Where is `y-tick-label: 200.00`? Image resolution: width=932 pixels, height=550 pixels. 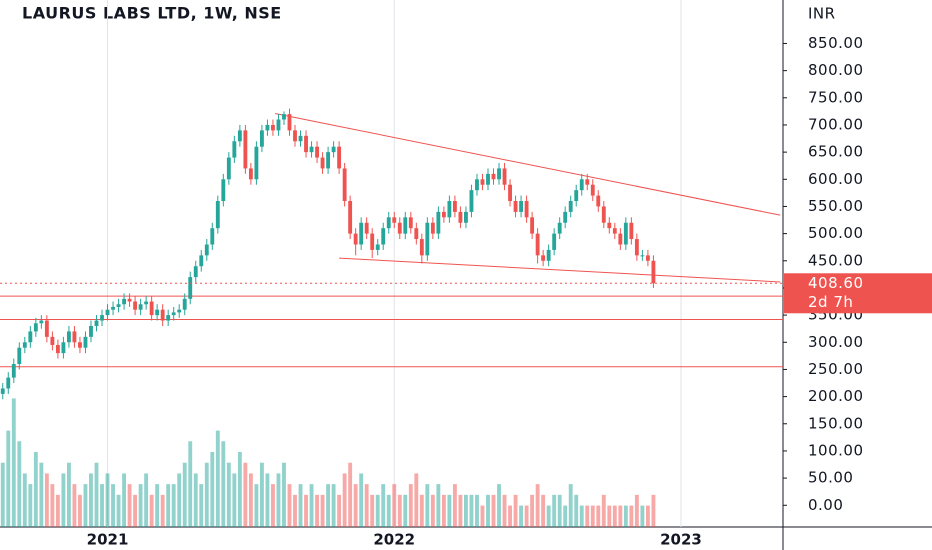 y-tick-label: 200.00 is located at coordinates (836, 396).